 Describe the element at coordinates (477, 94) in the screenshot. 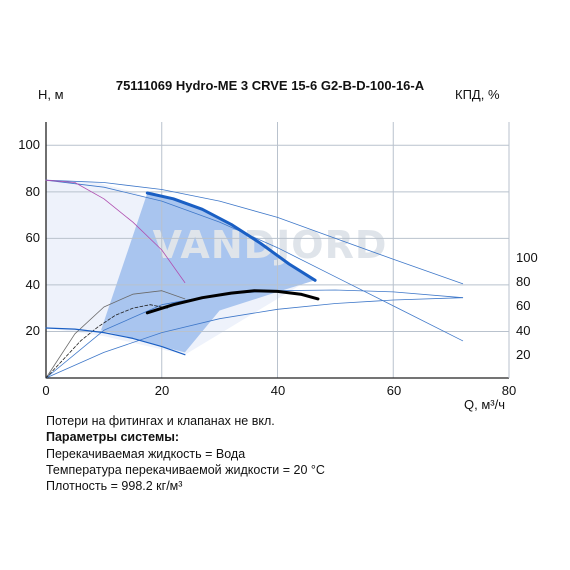

I see `y2-axis-label: КПД, %` at that location.